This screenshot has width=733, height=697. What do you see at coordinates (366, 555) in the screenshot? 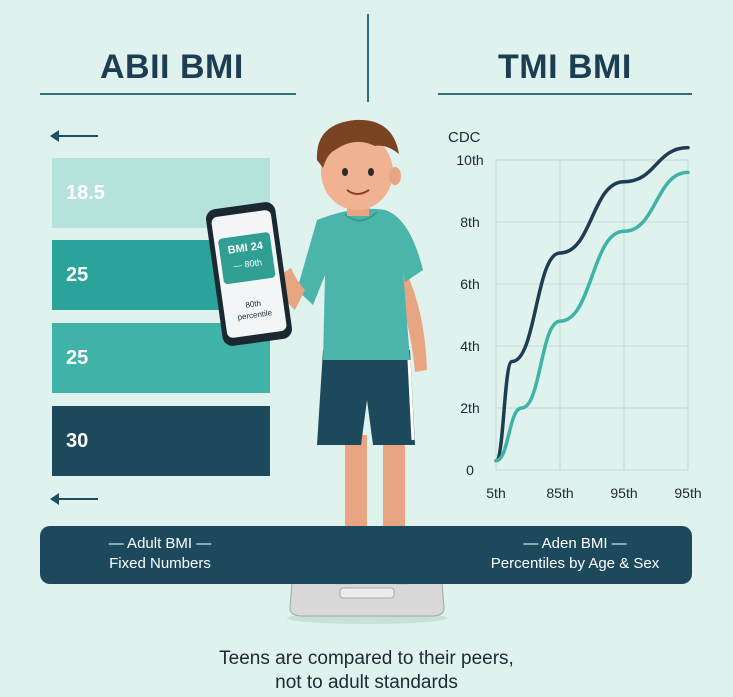
I see `comparison-banner` at bounding box center [366, 555].